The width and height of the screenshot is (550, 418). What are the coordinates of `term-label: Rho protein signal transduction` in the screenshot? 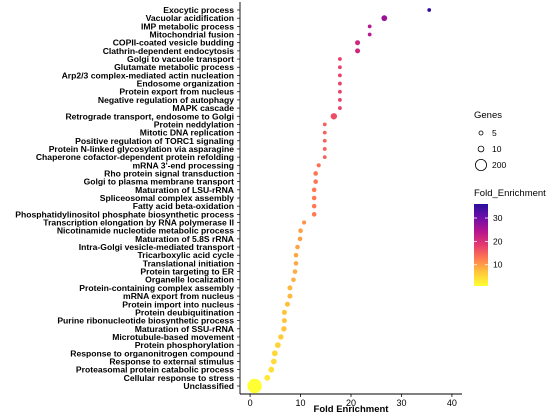 It's located at (169, 173).